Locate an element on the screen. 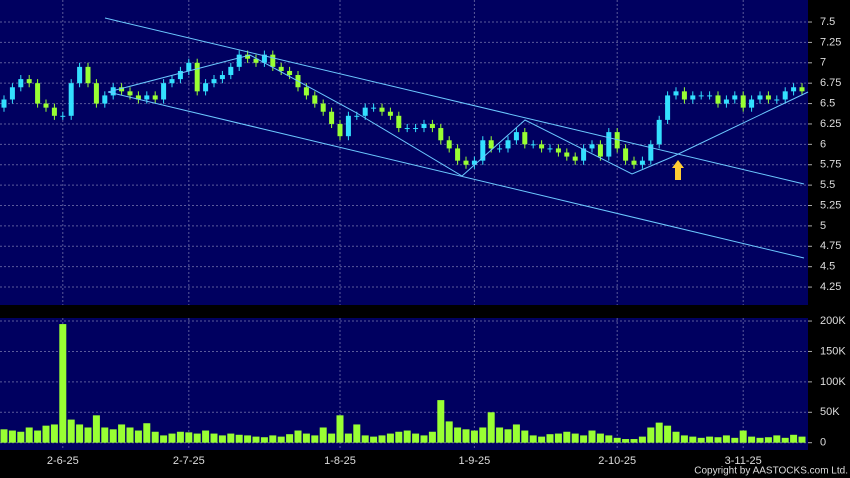 This screenshot has width=850, height=478. signal-arrow is located at coordinates (678, 170).